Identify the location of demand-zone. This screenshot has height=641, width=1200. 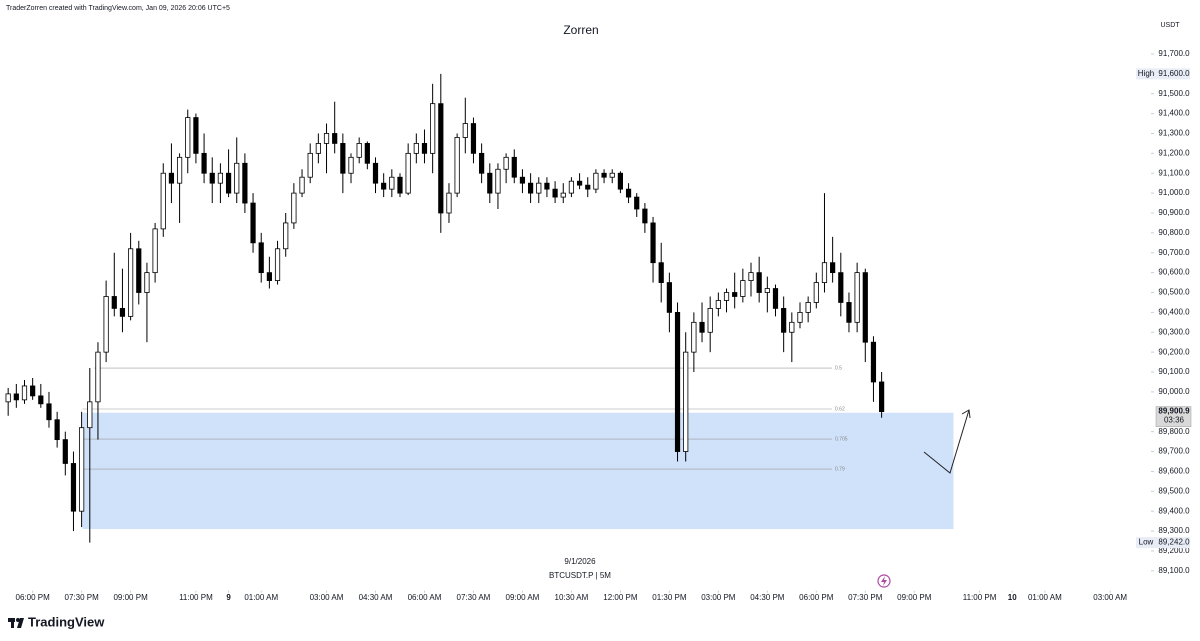
(518, 471).